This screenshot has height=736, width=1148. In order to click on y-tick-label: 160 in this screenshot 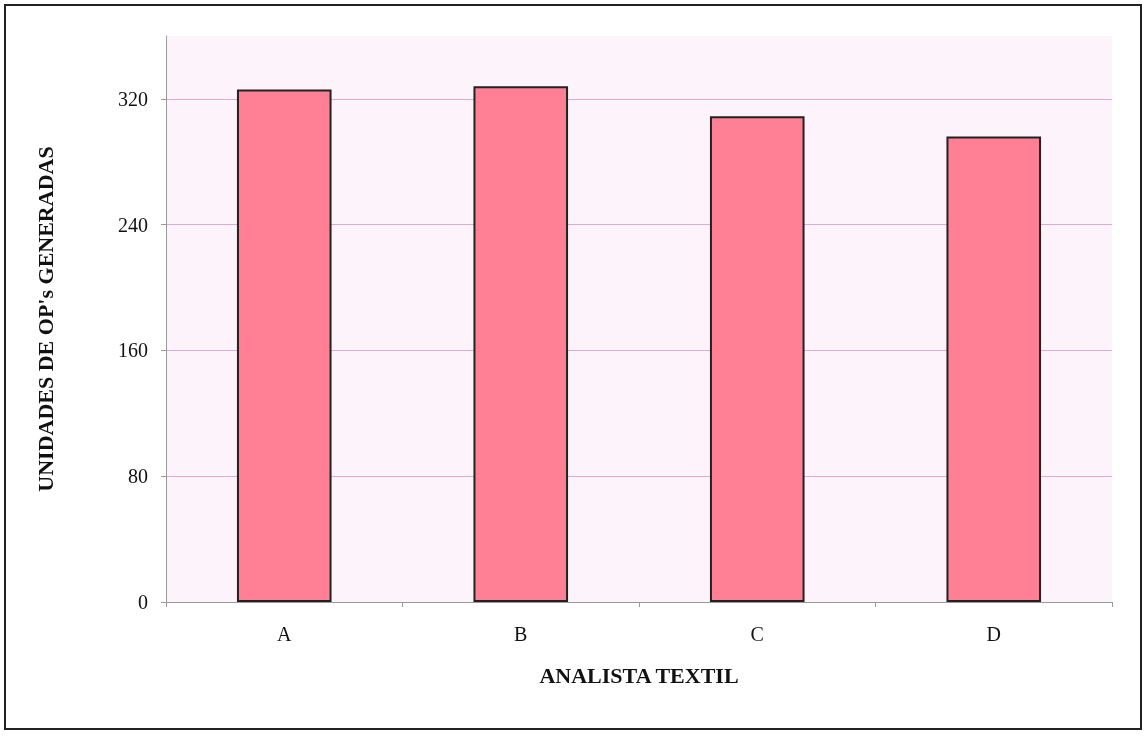, I will do `click(133, 350)`.